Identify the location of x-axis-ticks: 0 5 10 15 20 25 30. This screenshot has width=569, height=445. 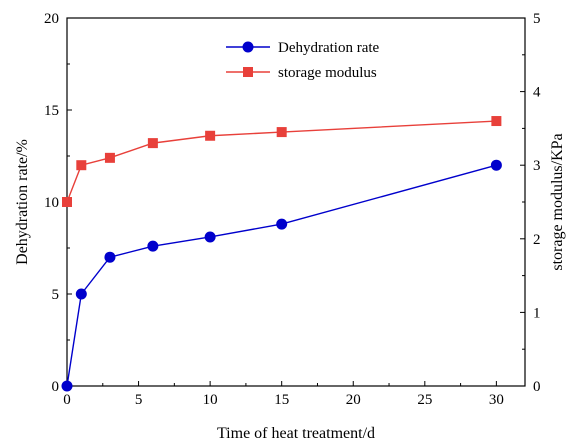
(283, 394).